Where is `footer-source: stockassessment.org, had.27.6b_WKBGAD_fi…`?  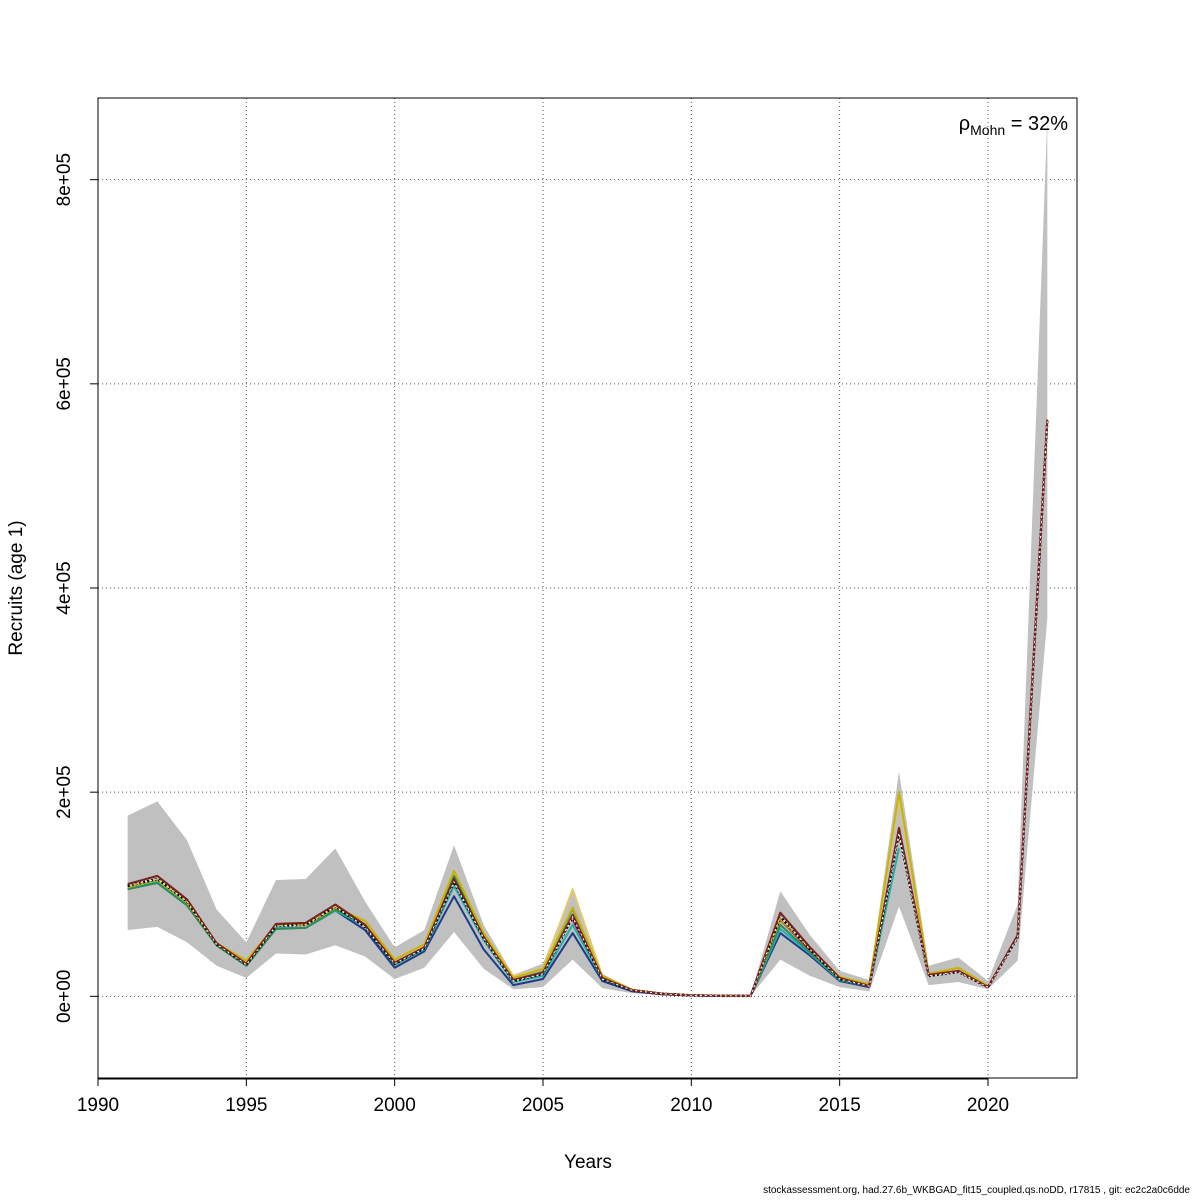 footer-source: stockassessment.org, had.27.6b_WKBGAD_fi… is located at coordinates (976, 1190).